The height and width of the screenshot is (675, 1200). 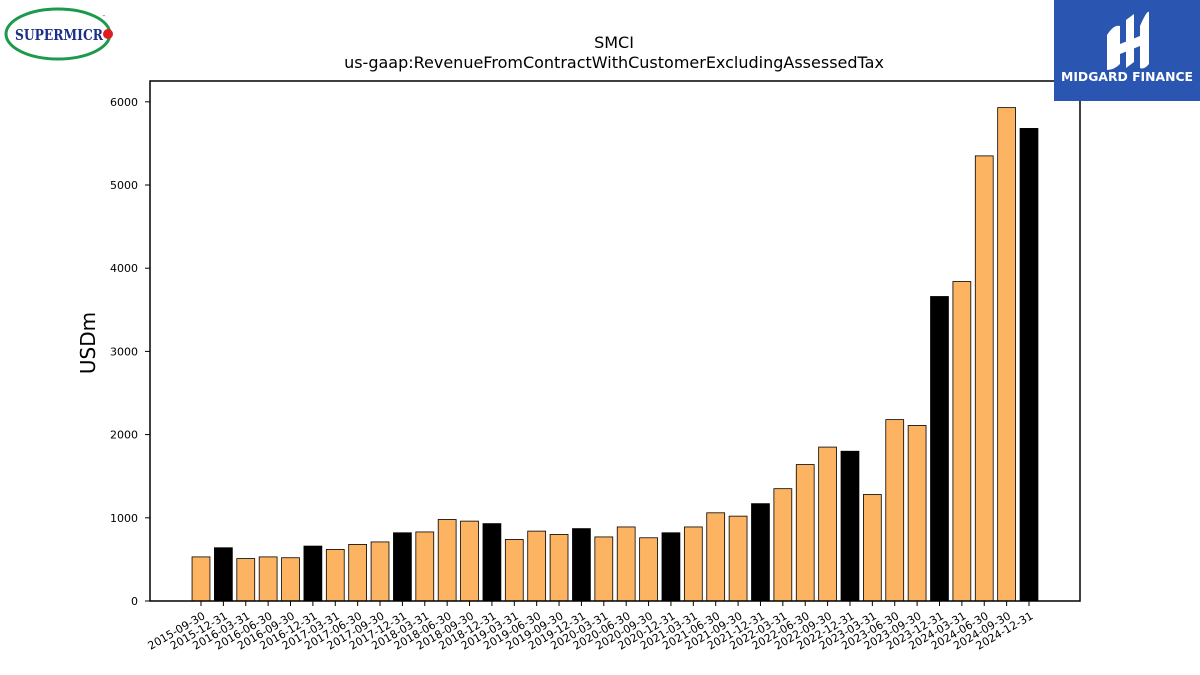 I want to click on y-tick-label: 1000, so click(x=124, y=518).